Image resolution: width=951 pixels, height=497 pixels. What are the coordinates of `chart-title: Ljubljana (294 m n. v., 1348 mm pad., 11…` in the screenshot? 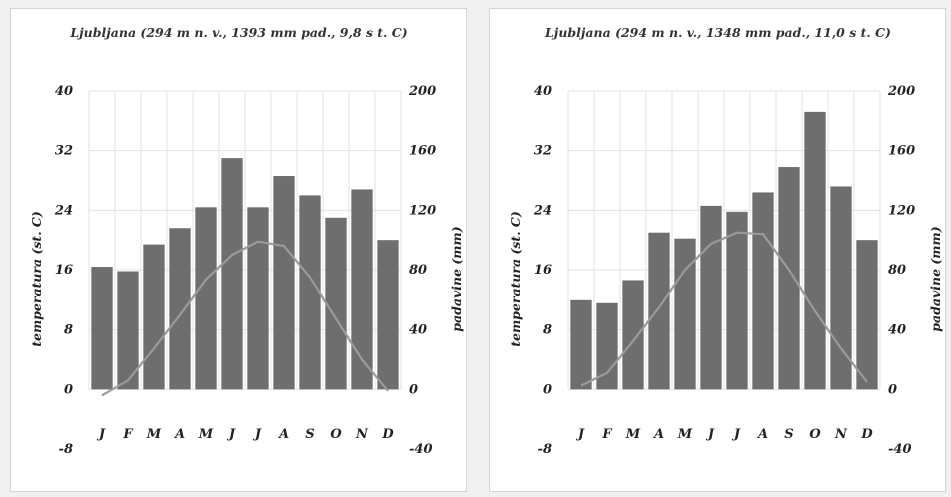 It's located at (717, 32).